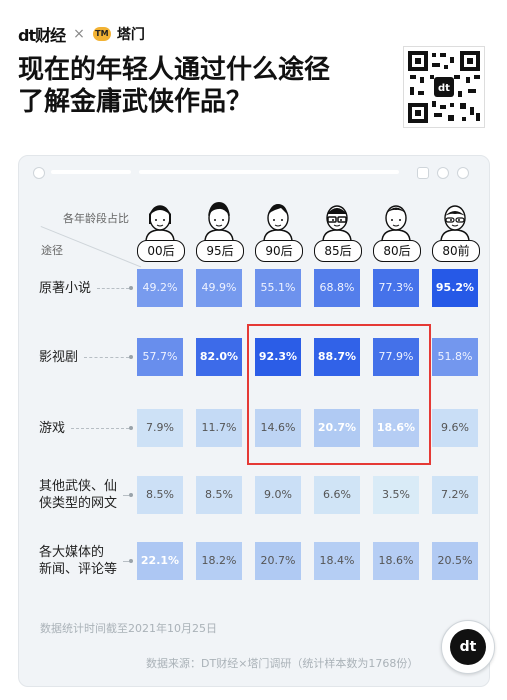  I want to click on heatmap-cell: 18.4%, so click(337, 561).